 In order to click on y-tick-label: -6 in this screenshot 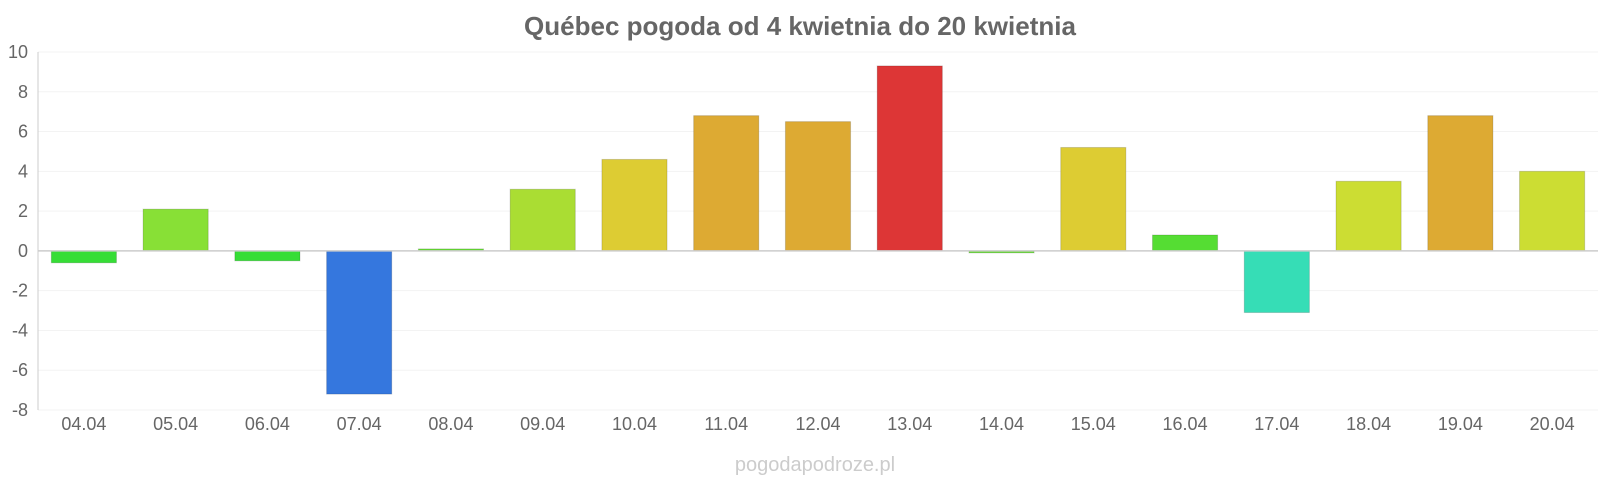, I will do `click(20, 370)`.